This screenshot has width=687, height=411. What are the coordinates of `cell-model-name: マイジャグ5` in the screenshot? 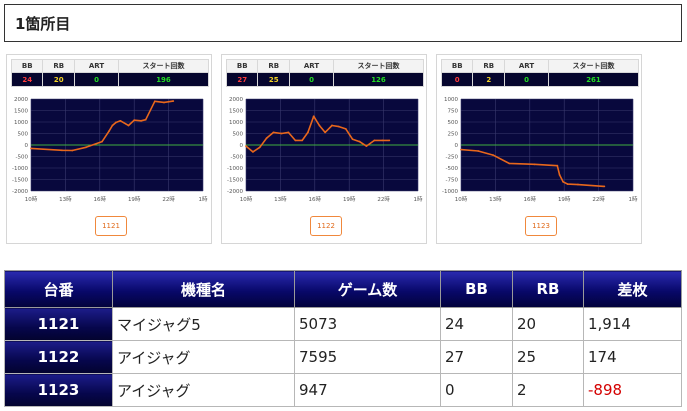 It's located at (203, 324).